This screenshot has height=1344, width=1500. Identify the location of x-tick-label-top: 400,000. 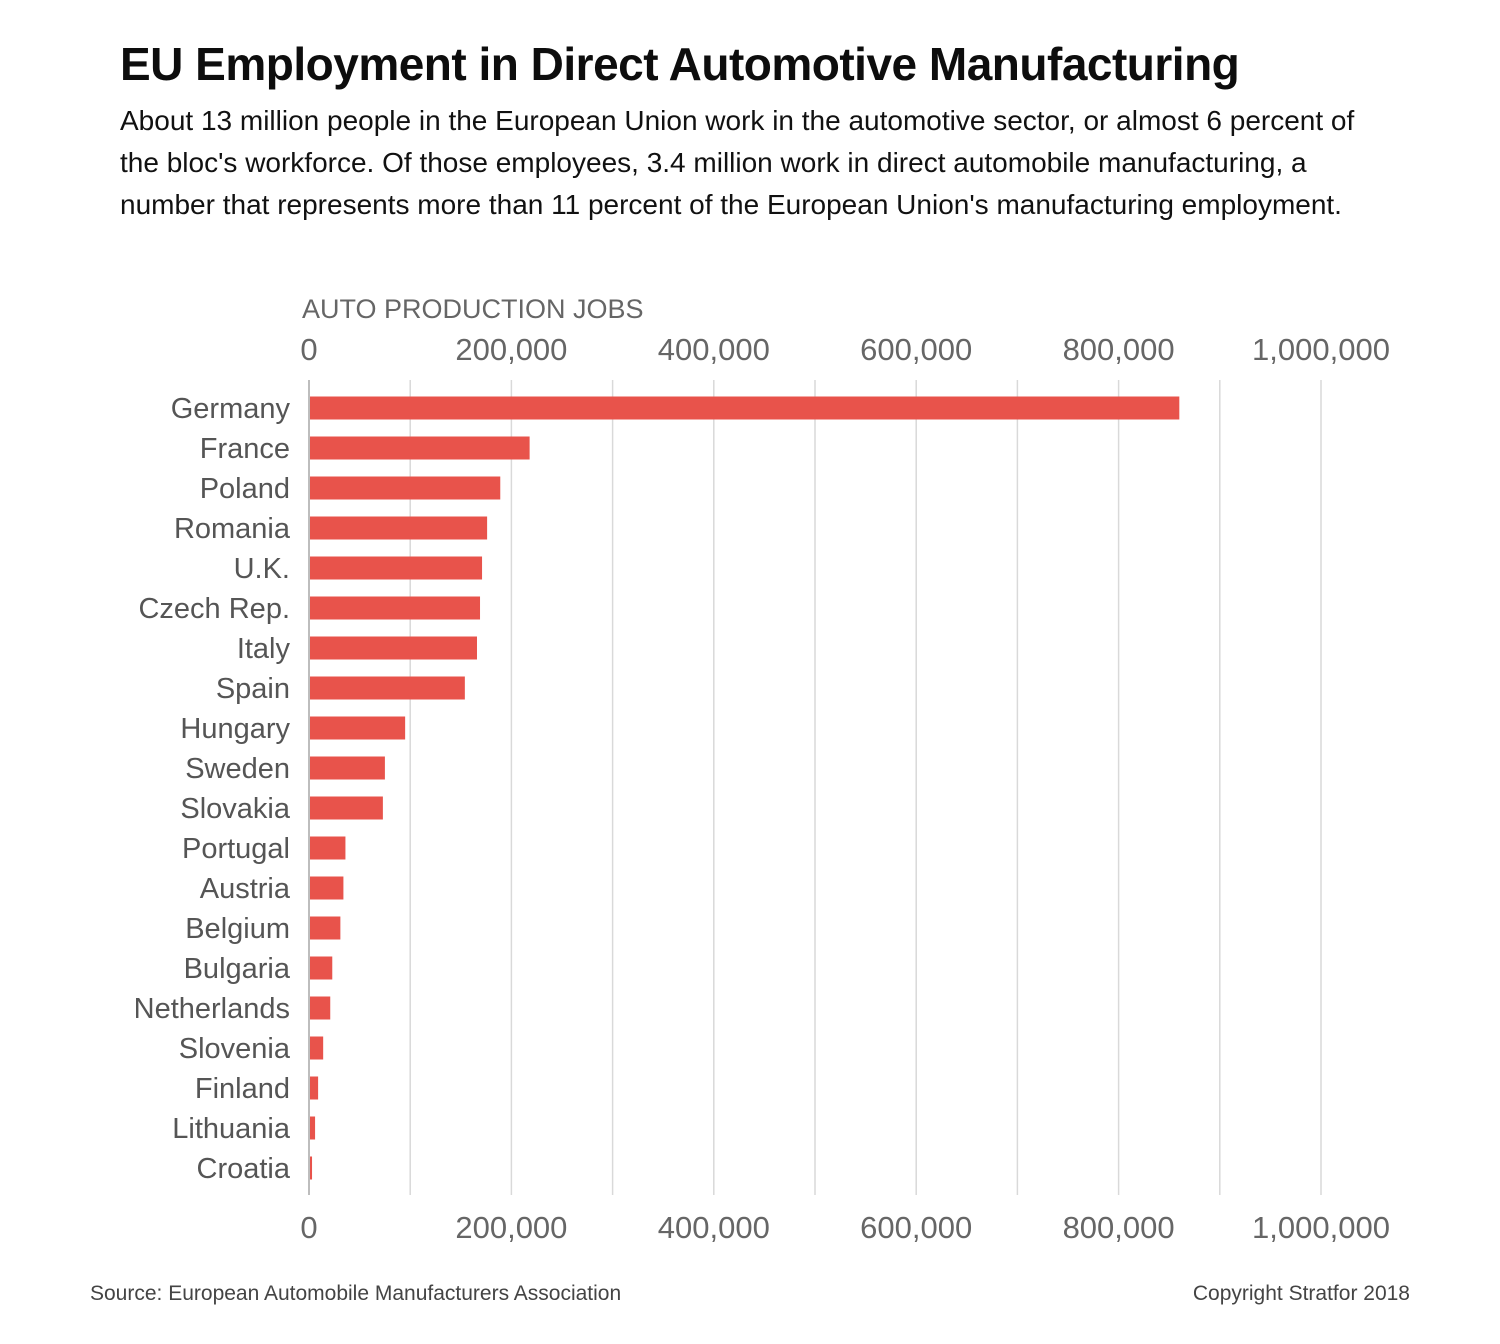
(714, 349).